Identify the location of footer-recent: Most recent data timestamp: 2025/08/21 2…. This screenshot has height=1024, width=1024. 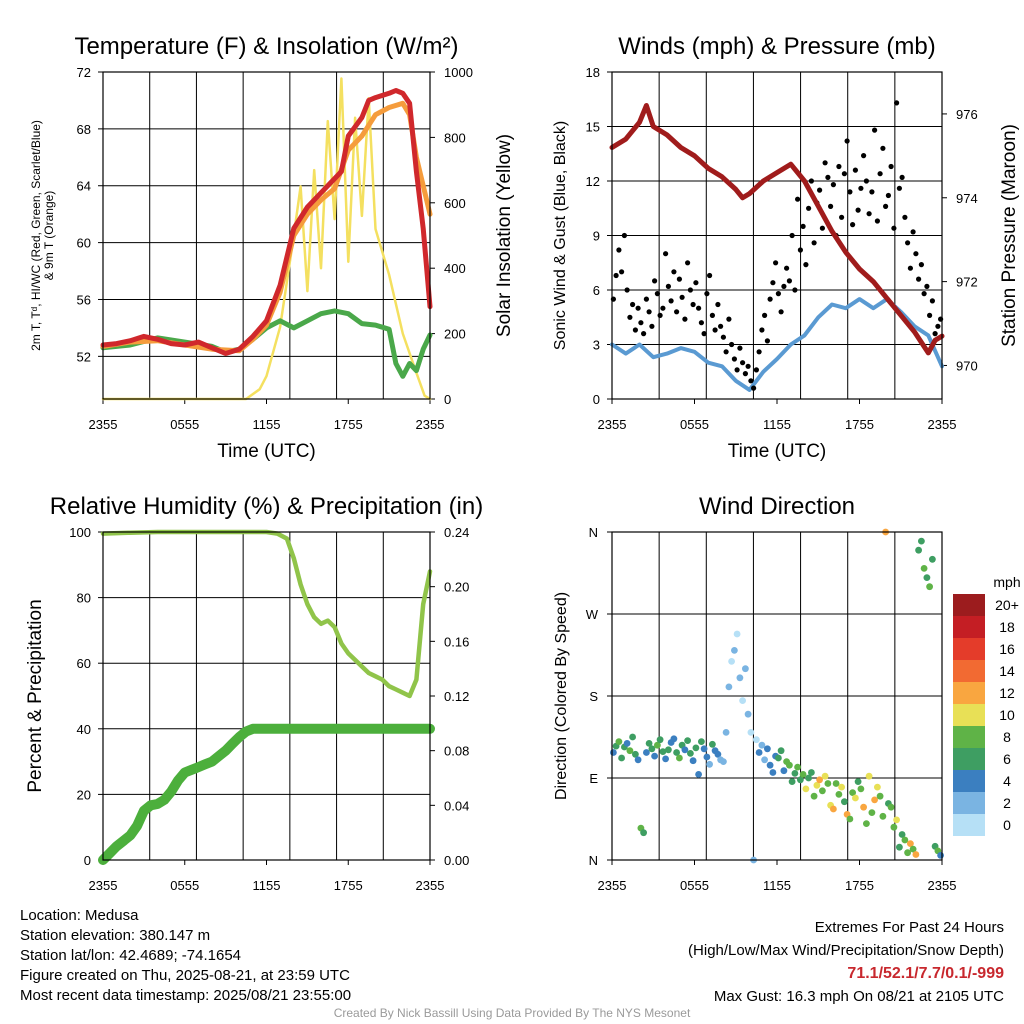
(186, 995).